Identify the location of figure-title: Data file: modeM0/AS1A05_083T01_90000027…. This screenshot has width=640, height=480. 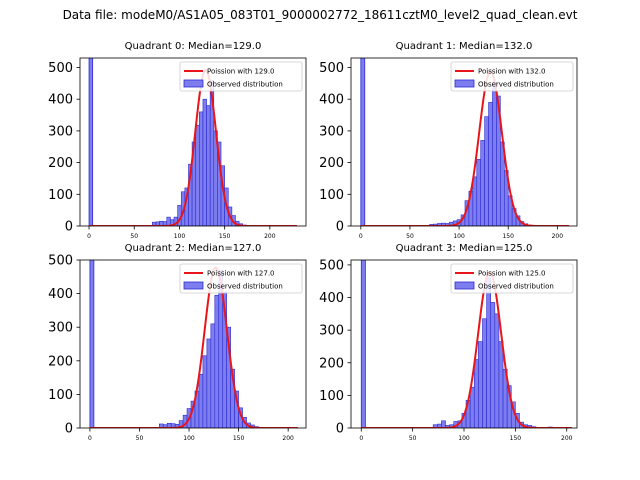
(320, 15).